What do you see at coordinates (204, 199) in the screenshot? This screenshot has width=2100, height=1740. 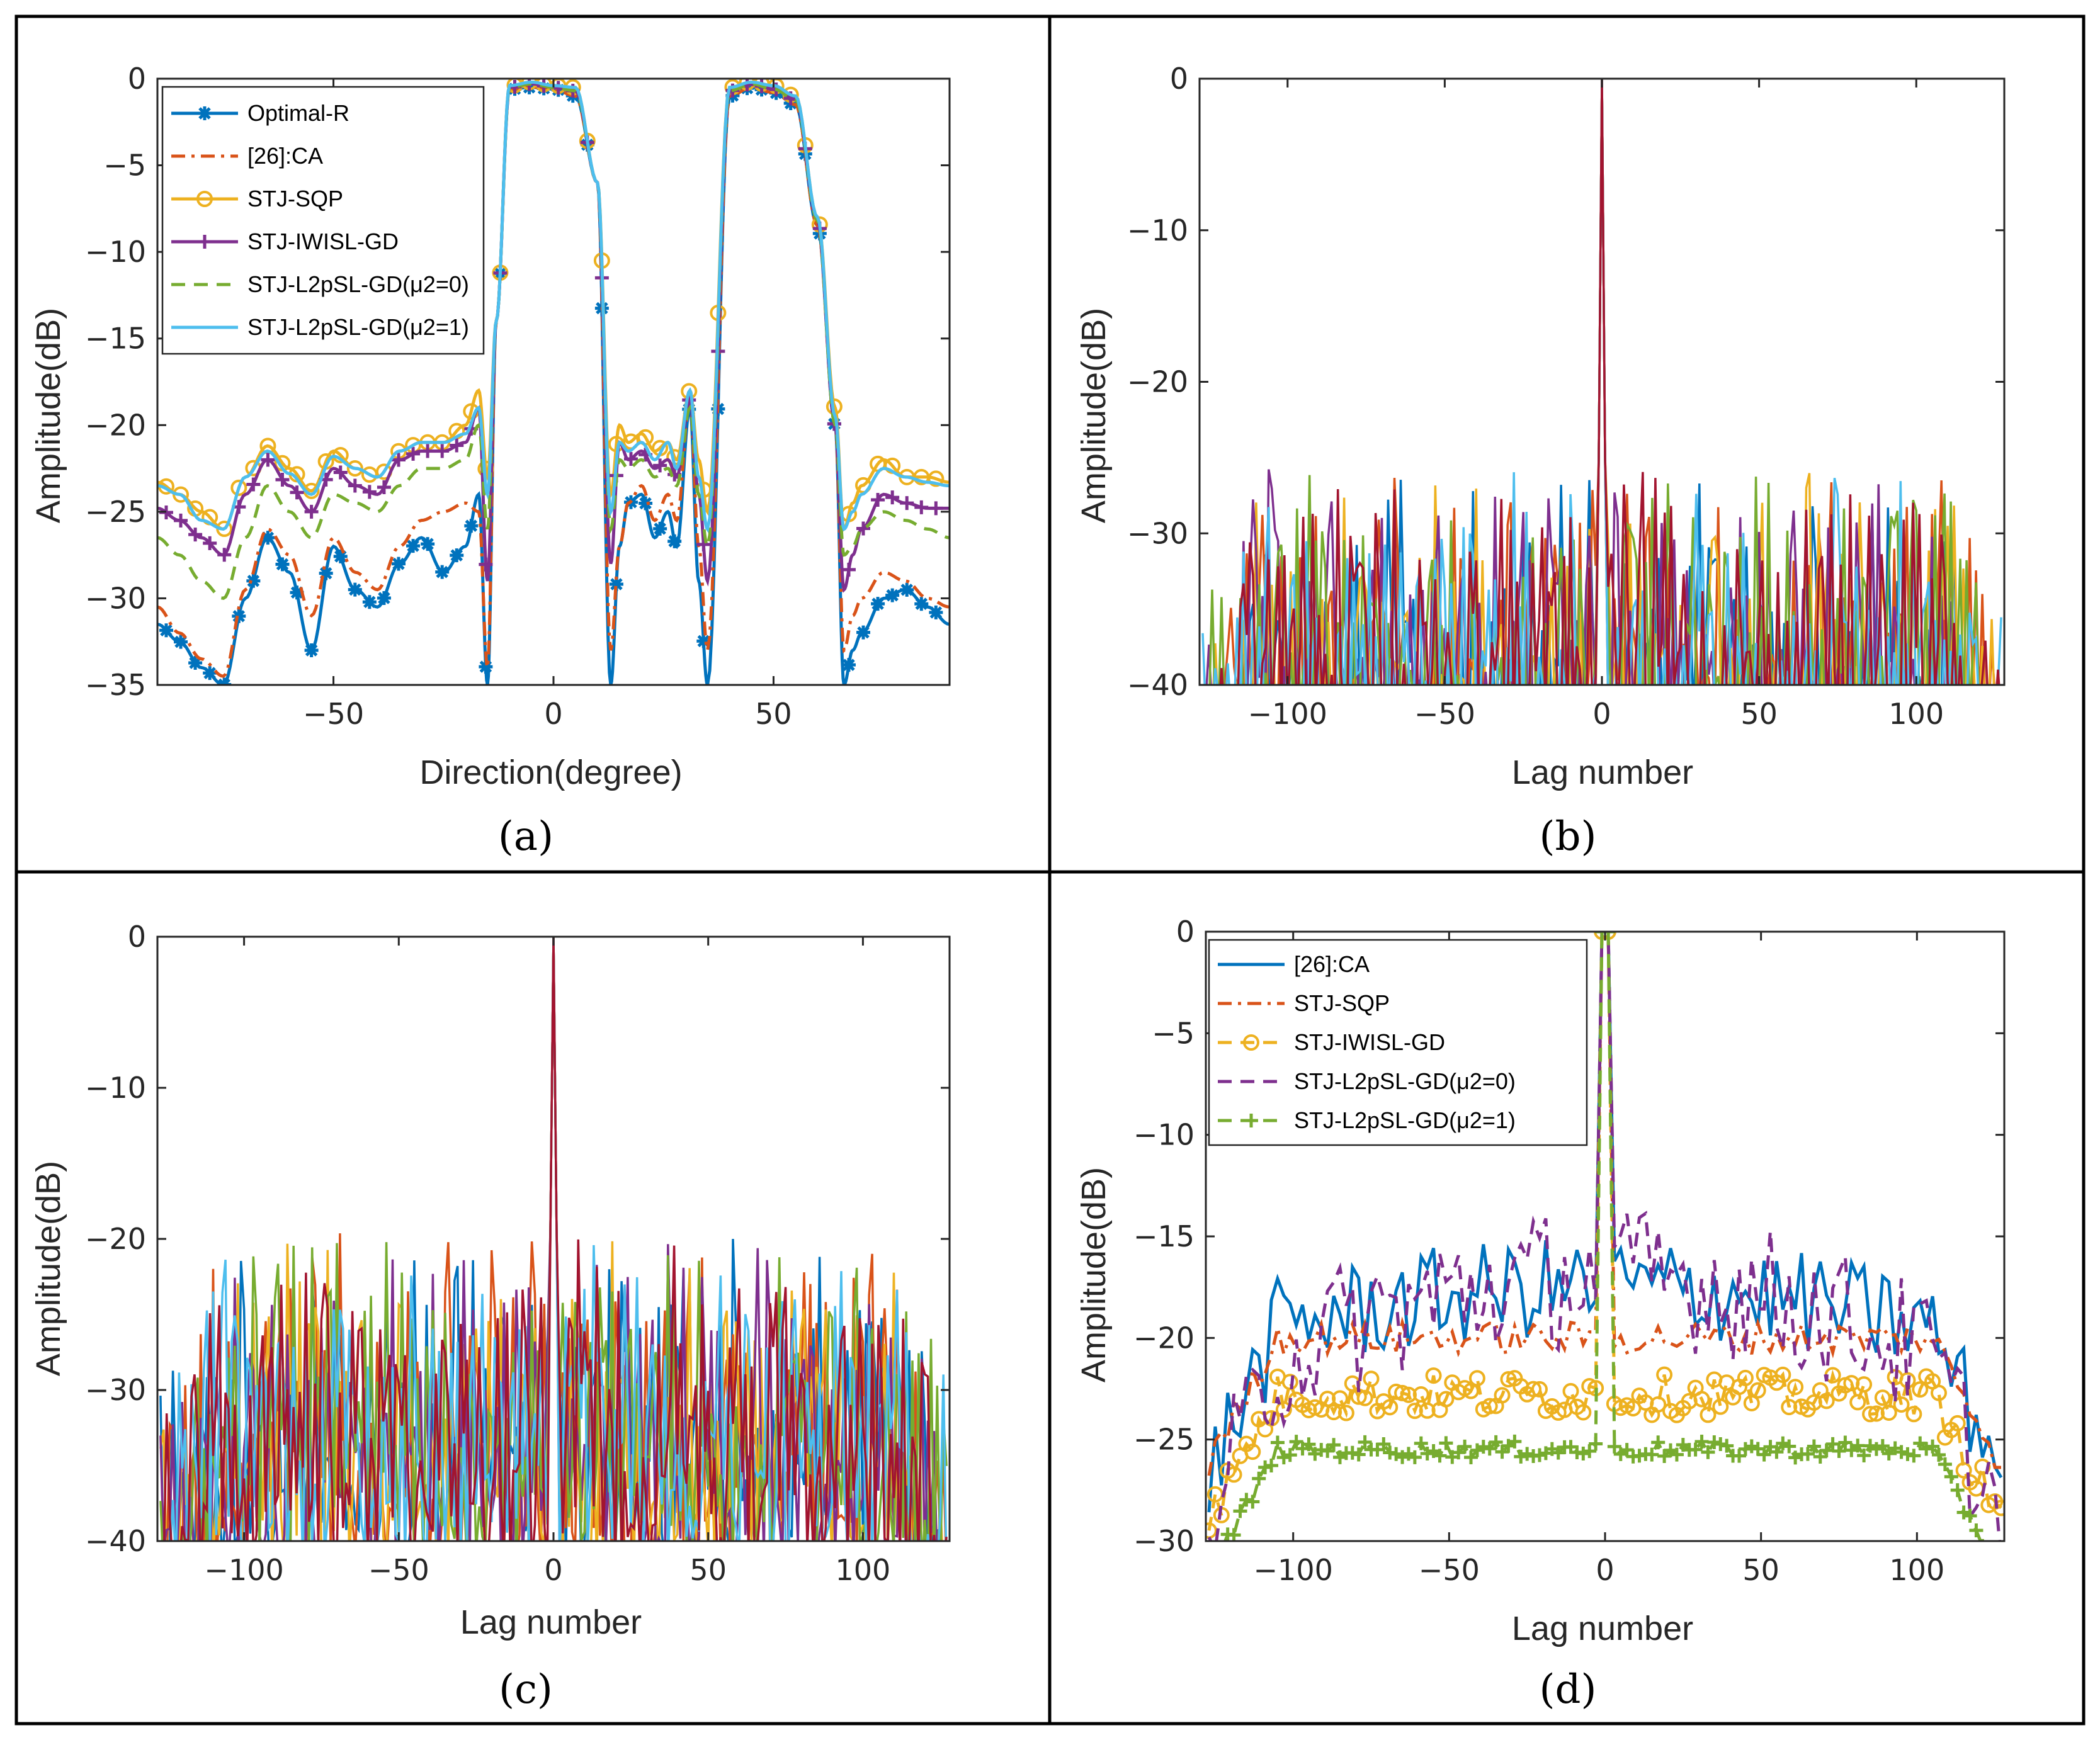 I see `legend-marker` at bounding box center [204, 199].